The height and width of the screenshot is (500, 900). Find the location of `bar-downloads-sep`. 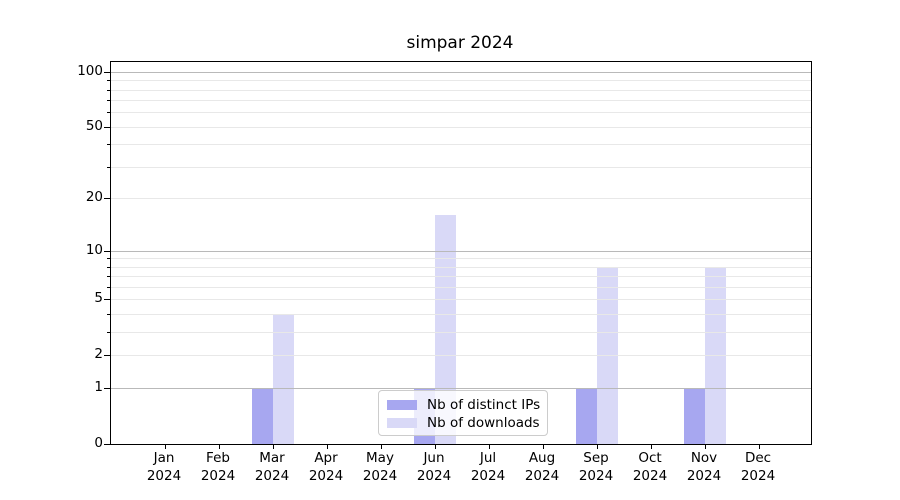

bar-downloads-sep is located at coordinates (607, 355).